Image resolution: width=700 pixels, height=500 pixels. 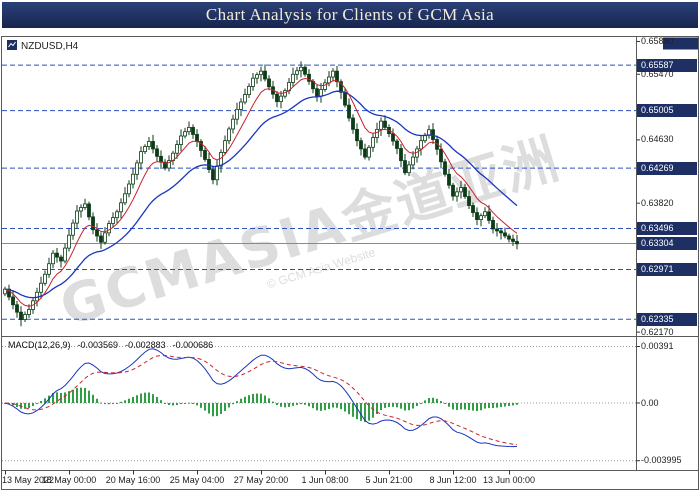 I want to click on title-bar: Chart Analysis for Clients of GCM Asia, so click(x=350, y=15).